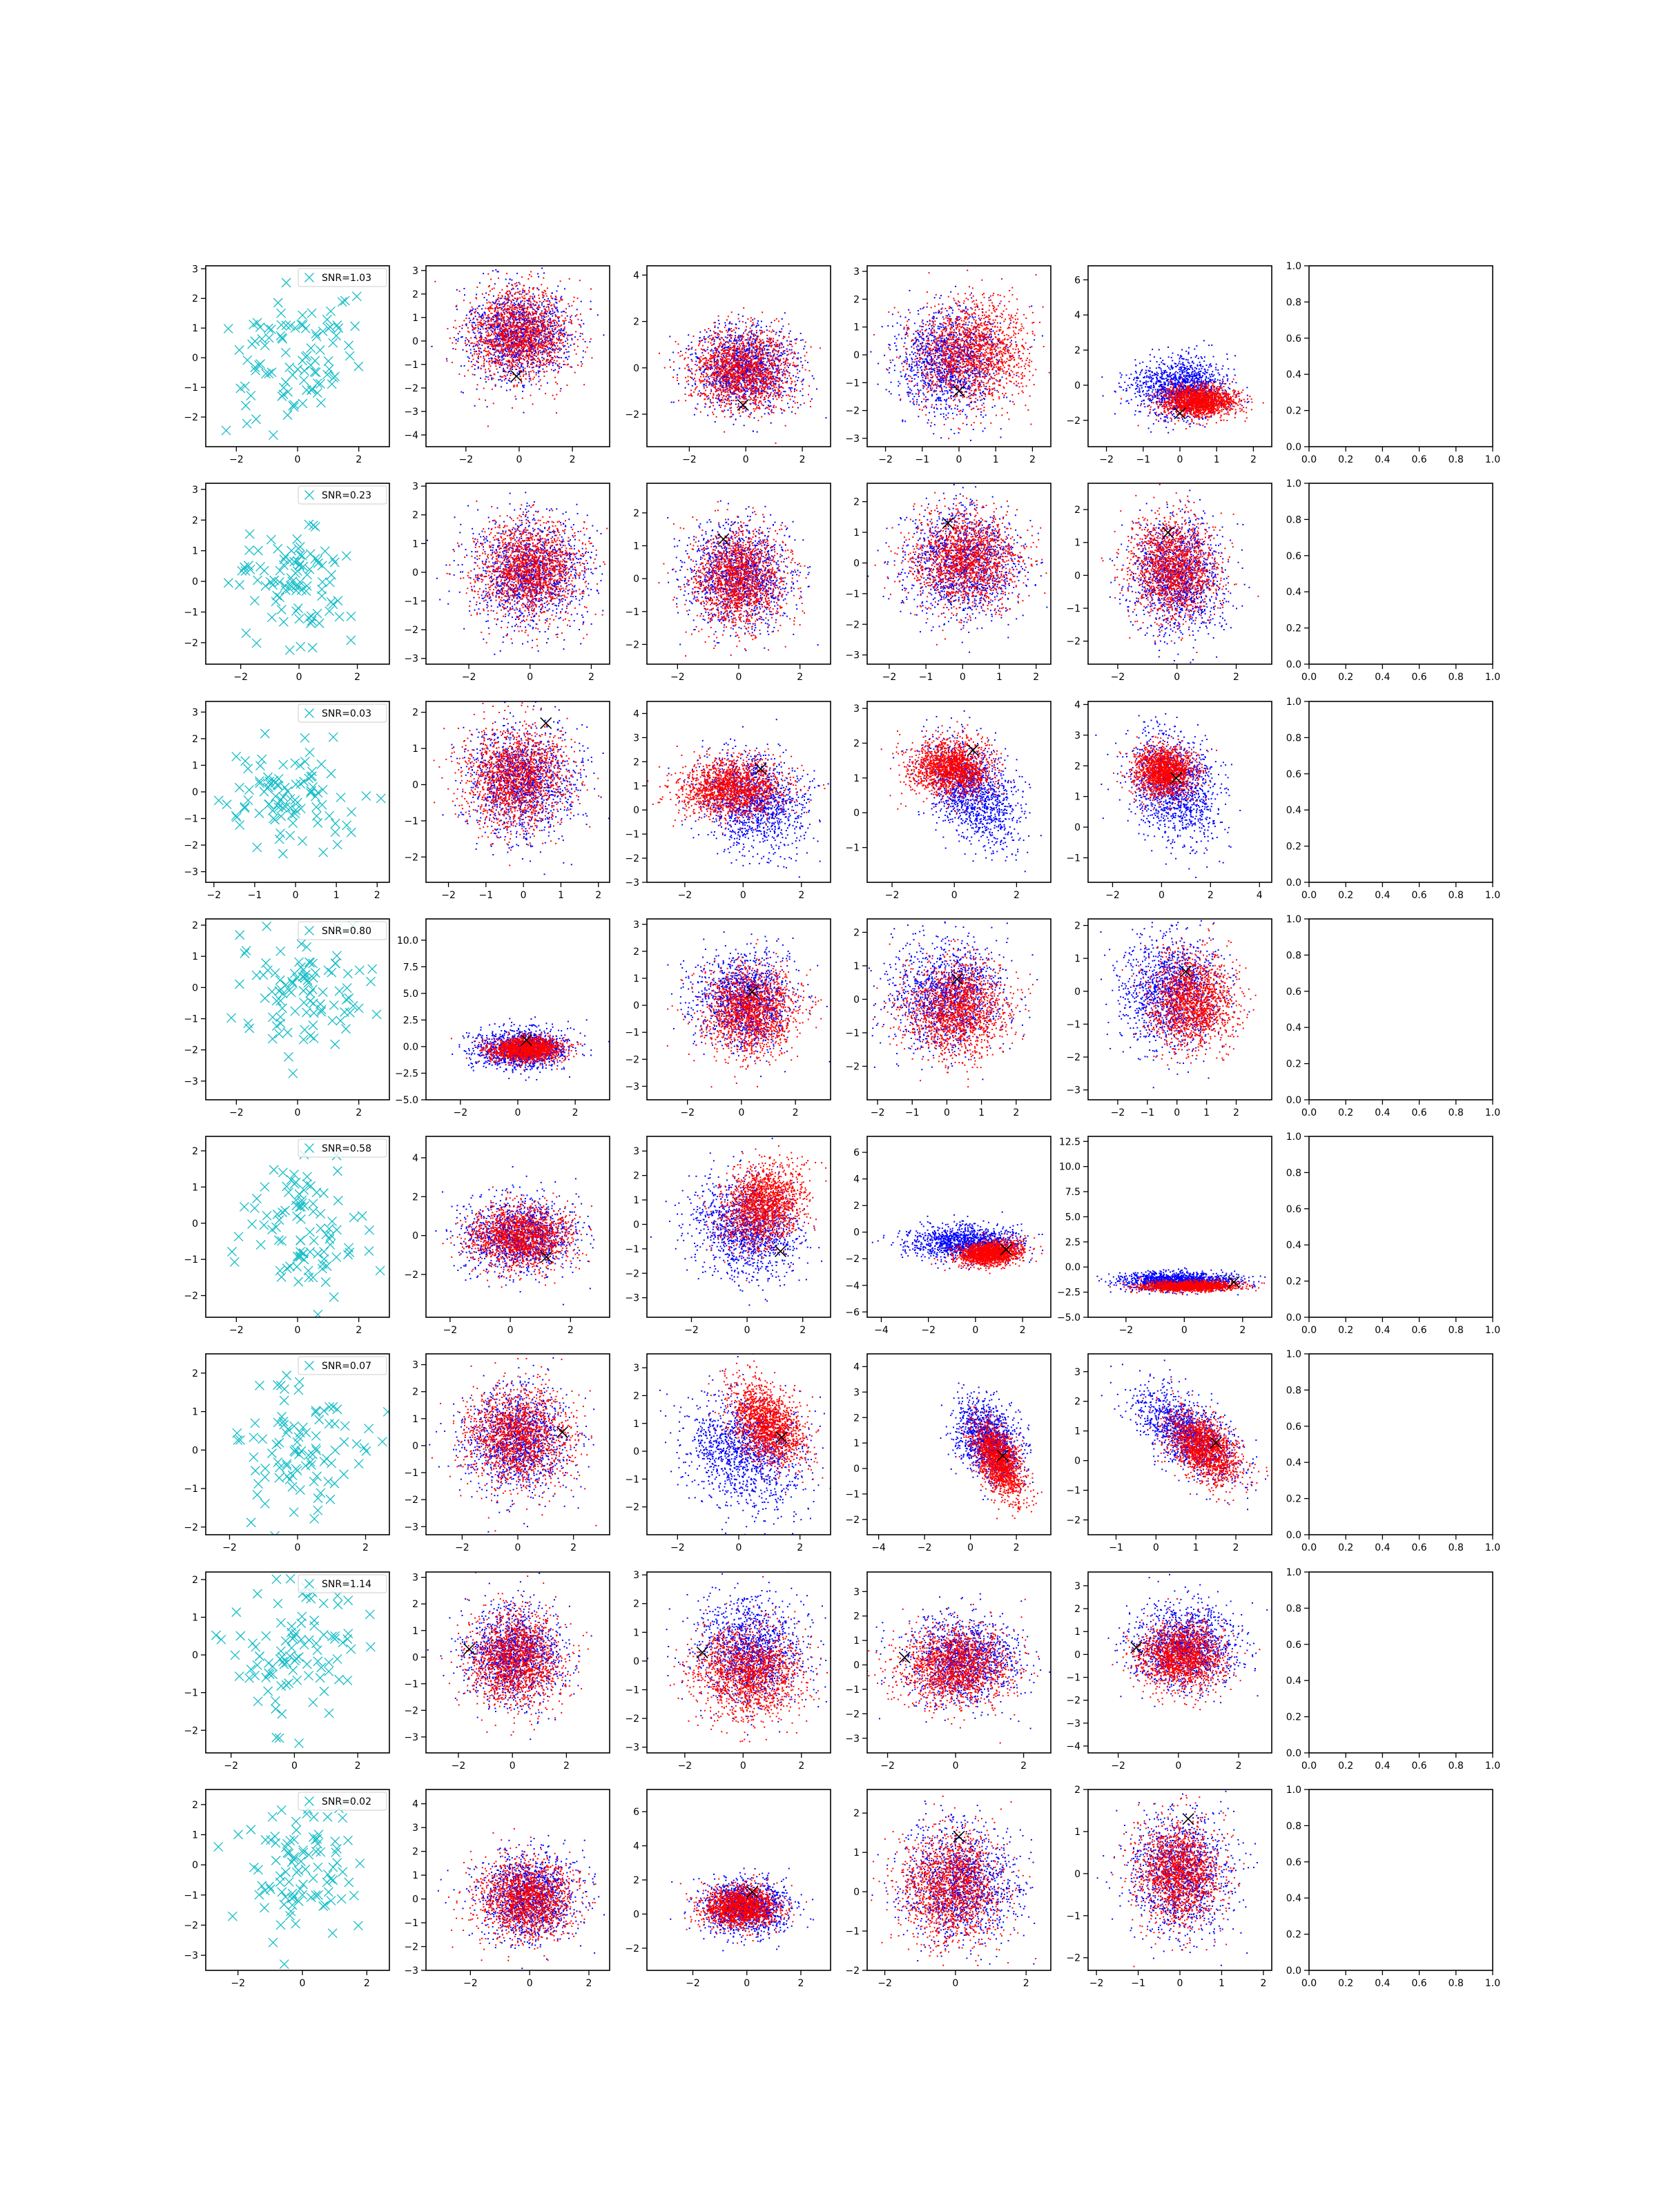 This screenshot has height=2212, width=1657. Describe the element at coordinates (195, 298) in the screenshot. I see `y-tick-label: 2` at that location.